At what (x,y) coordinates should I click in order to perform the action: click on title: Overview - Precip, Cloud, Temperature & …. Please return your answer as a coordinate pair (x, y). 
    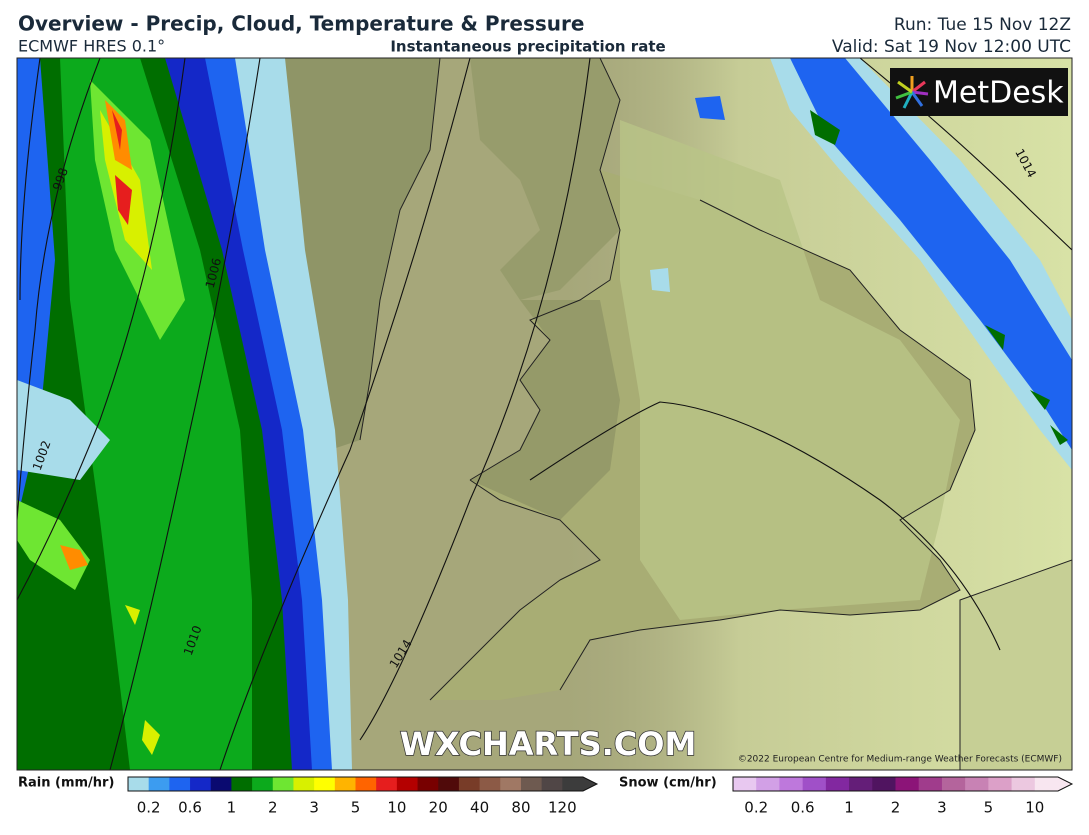
    Looking at the image, I should click on (301, 24).